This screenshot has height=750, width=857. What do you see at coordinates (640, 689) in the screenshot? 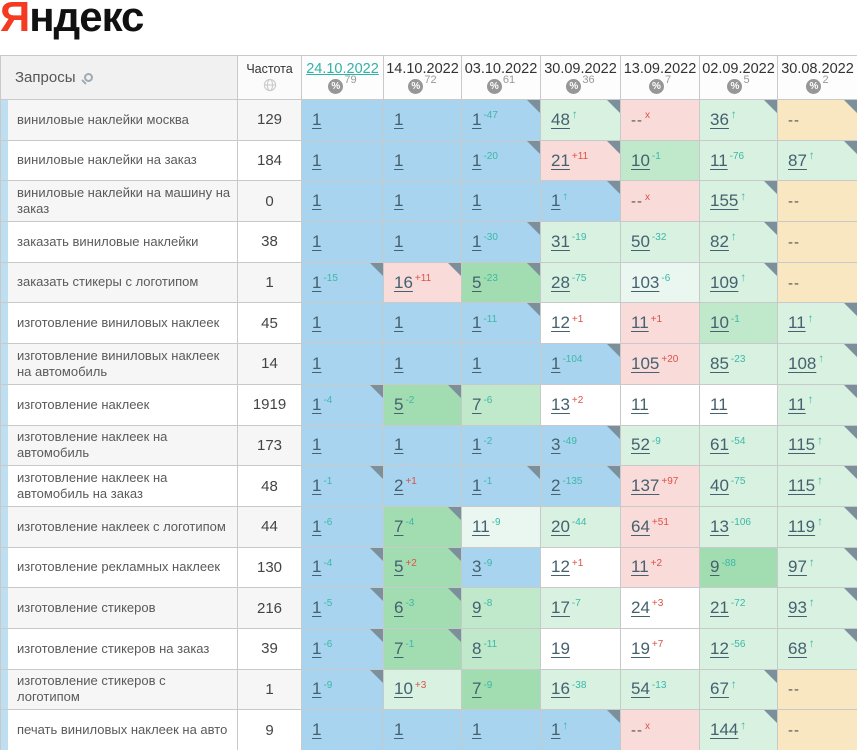
I see `position-link: 54` at bounding box center [640, 689].